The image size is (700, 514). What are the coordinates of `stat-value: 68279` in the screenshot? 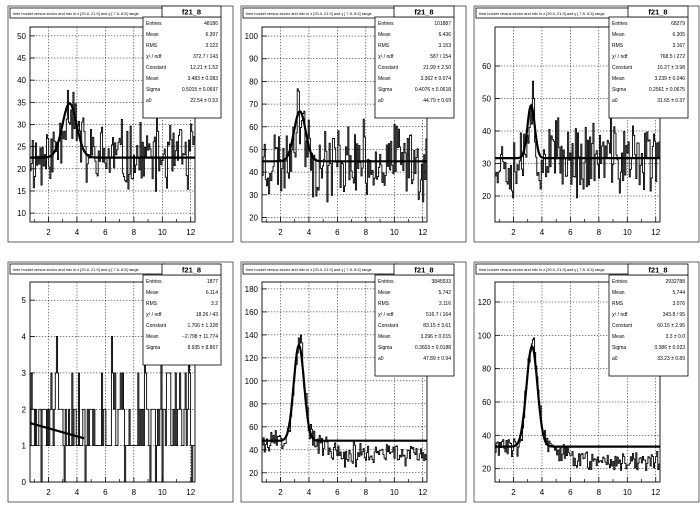 It's located at (678, 24).